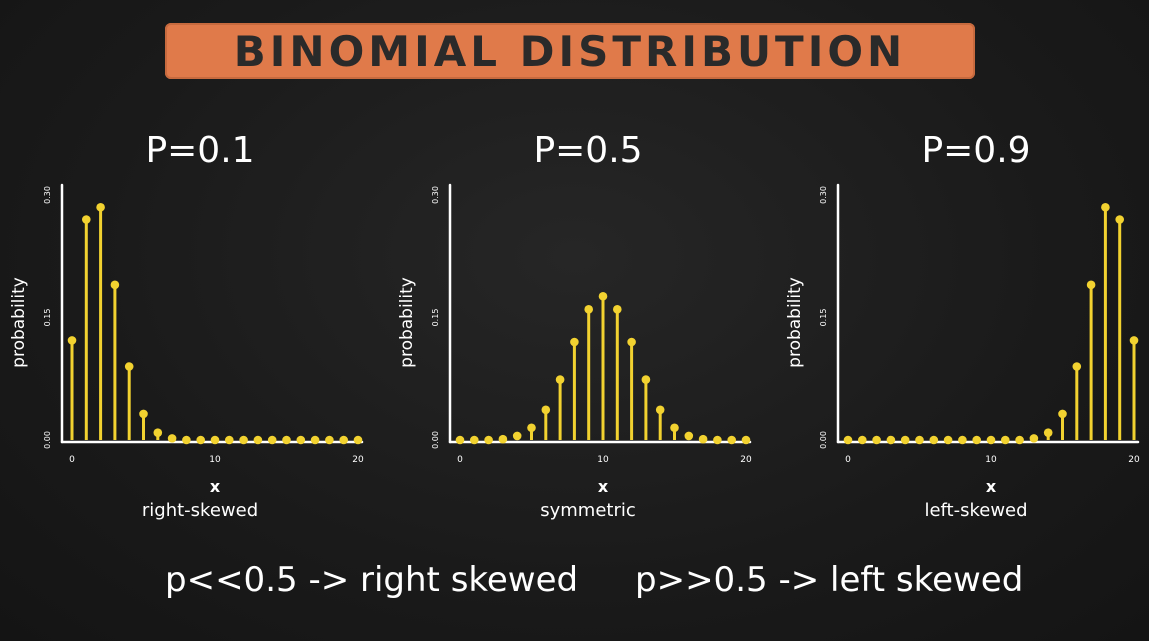 This screenshot has width=1149, height=641. What do you see at coordinates (588, 150) in the screenshot?
I see `chart-title: P=0.5` at bounding box center [588, 150].